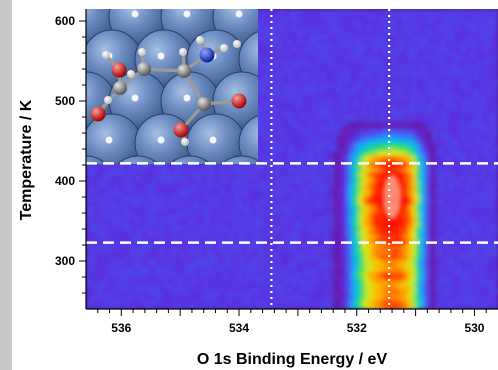 The image size is (498, 370). I want to click on y-axis-title: Temperature / K, so click(26, 159).